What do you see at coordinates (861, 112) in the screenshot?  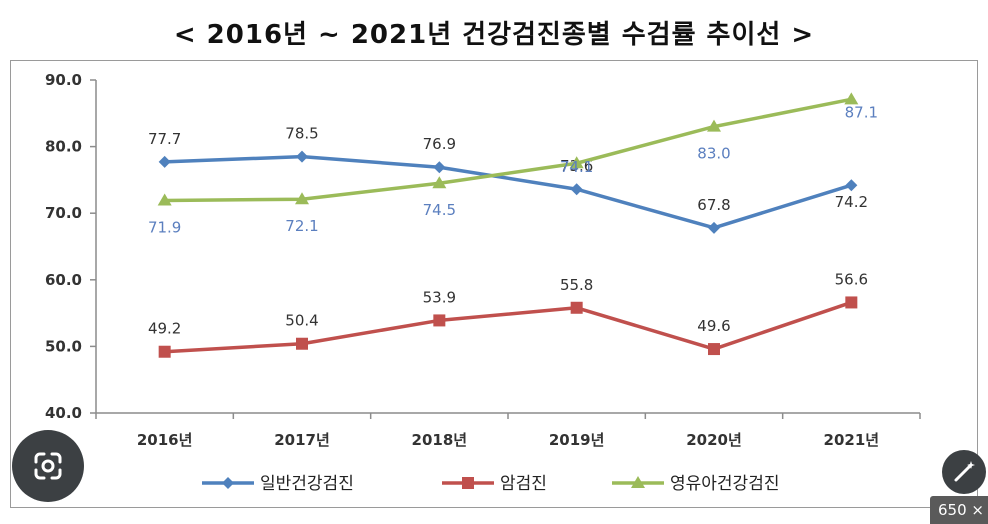 I see `data-label: 87.1` at bounding box center [861, 112].